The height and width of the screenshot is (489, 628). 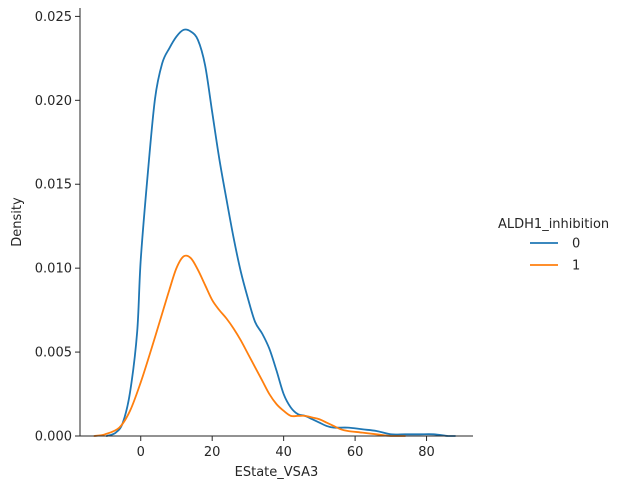 I want to click on x-tick-label: 40, so click(x=283, y=452).